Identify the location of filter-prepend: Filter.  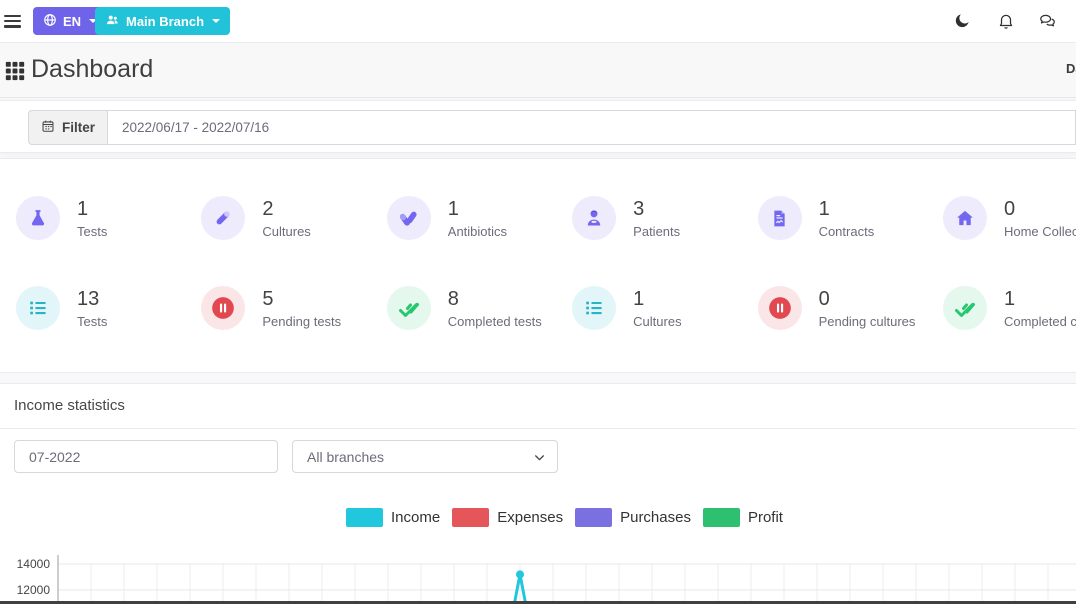
(68, 127).